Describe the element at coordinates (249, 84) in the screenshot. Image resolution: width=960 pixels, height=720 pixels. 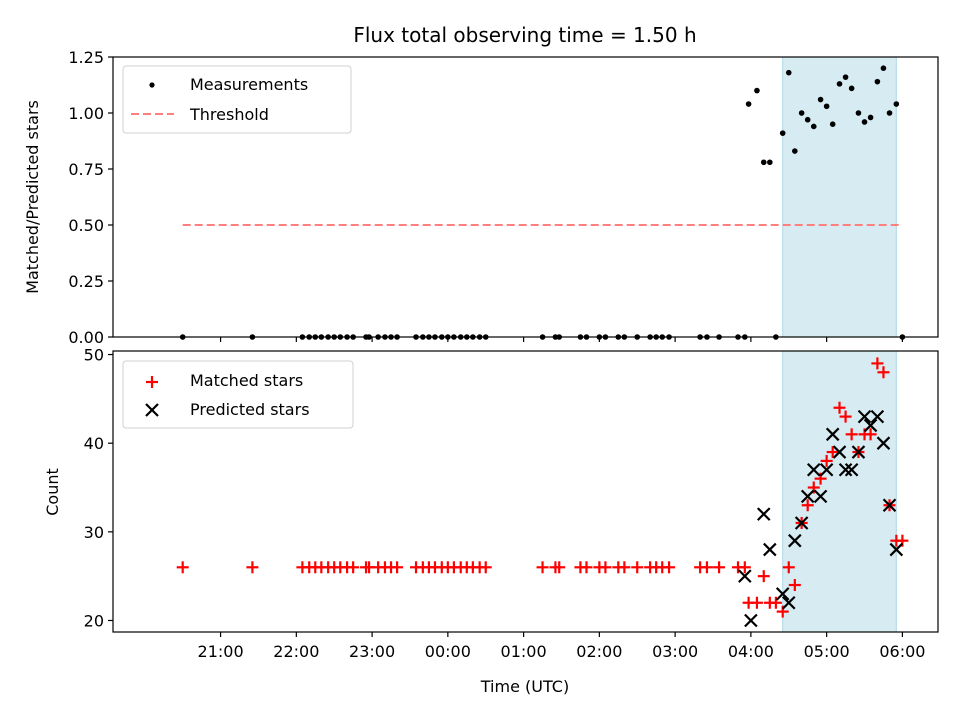
I see `legend-measurements-label: Measurements` at that location.